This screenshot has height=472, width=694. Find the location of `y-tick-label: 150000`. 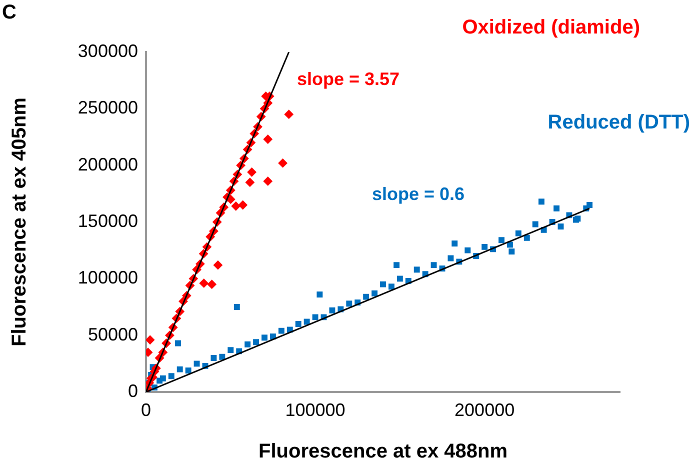

y-tick-label: 150000 is located at coordinates (108, 220).